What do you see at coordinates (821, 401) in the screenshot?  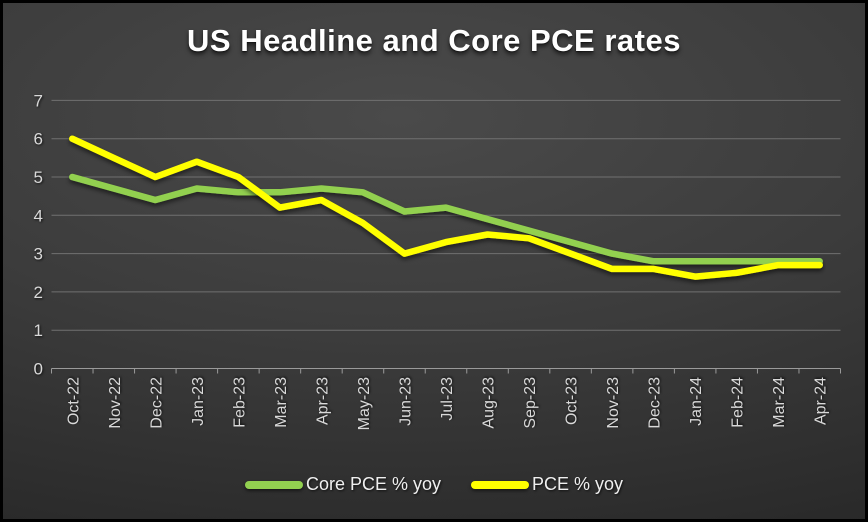 I see `x-axis-label: Apr-24` at bounding box center [821, 401].